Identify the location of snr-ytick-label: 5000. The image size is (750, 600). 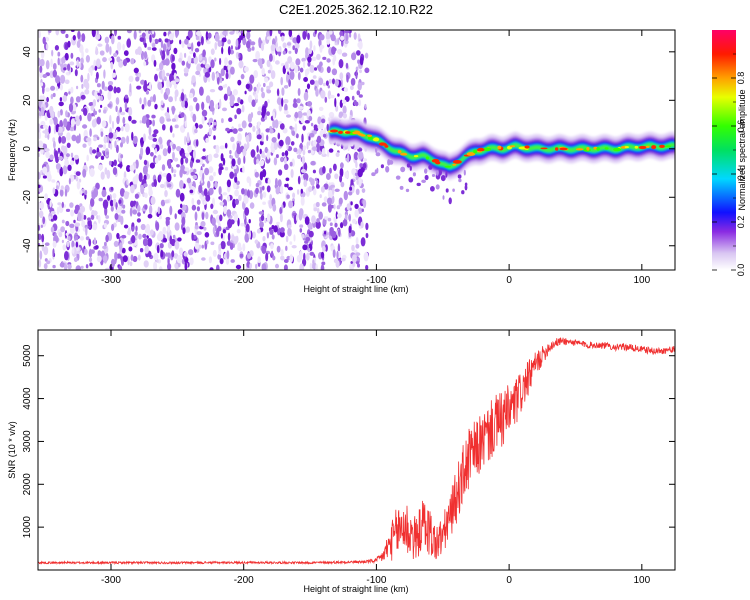
(27, 355).